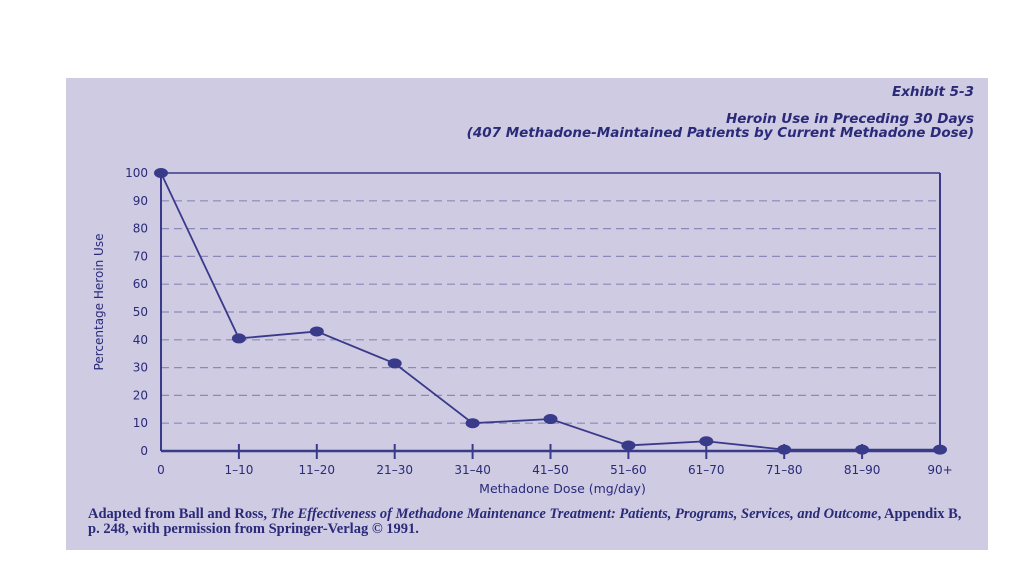 The image size is (1024, 576). I want to click on x-tick-label: 21–30, so click(394, 470).